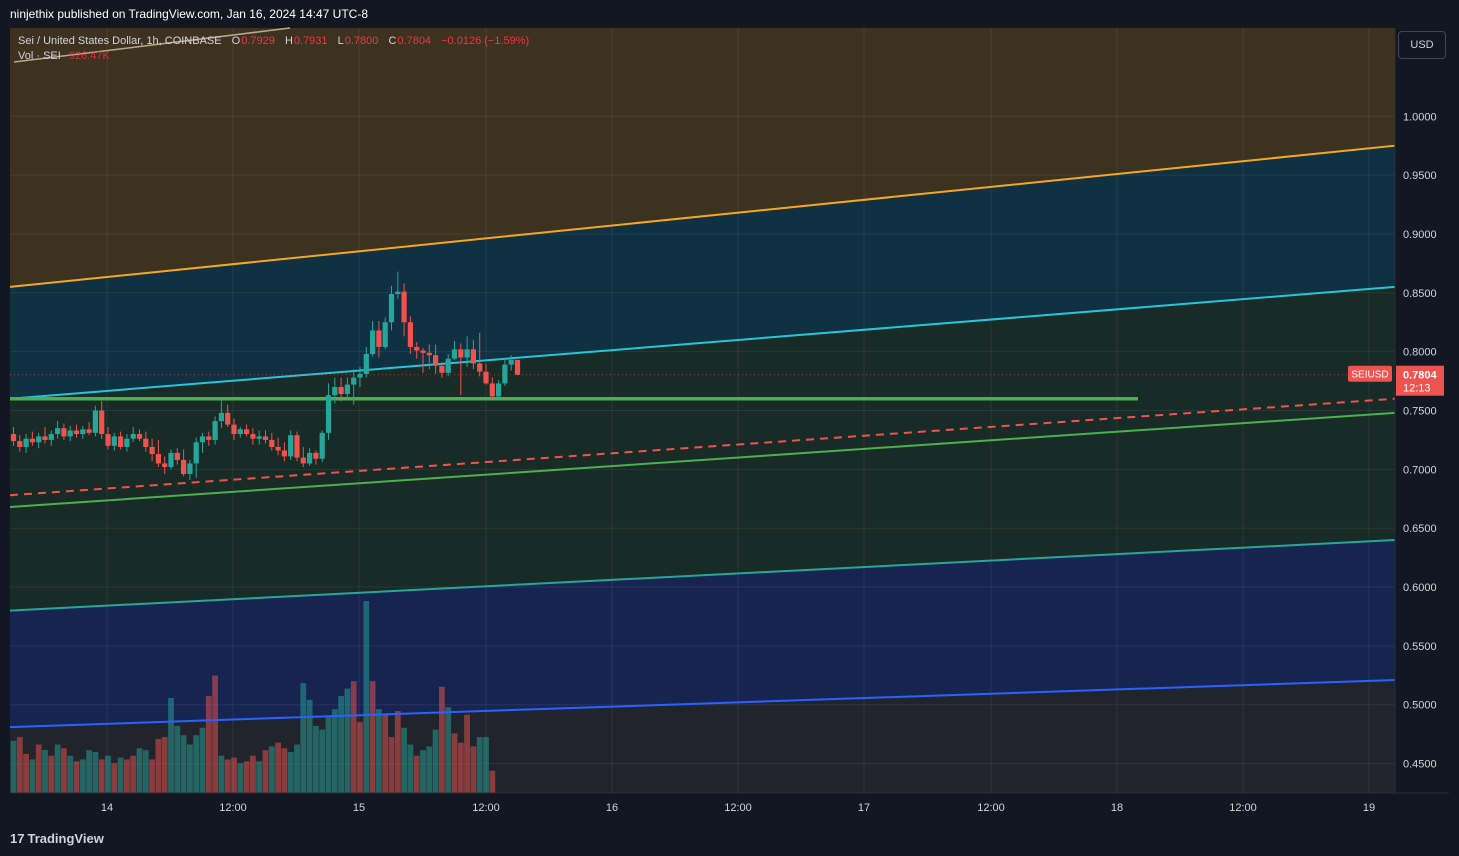  What do you see at coordinates (1422, 45) in the screenshot?
I see `currency-button: USD` at bounding box center [1422, 45].